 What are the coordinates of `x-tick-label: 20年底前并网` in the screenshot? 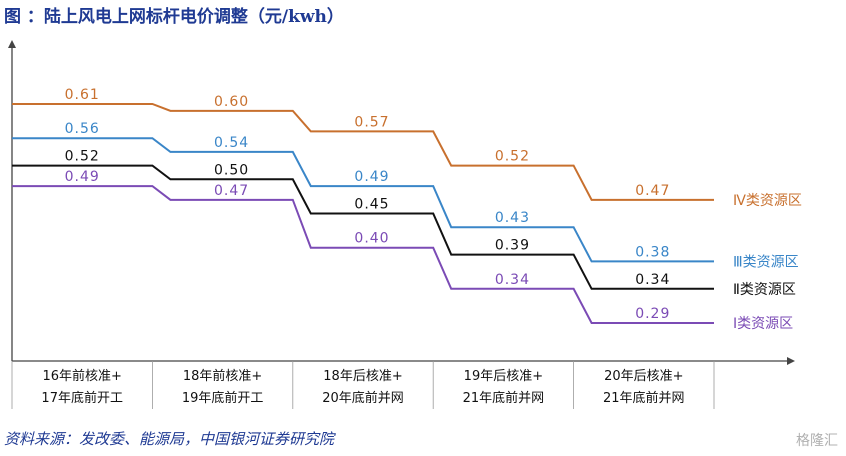 It's located at (363, 398).